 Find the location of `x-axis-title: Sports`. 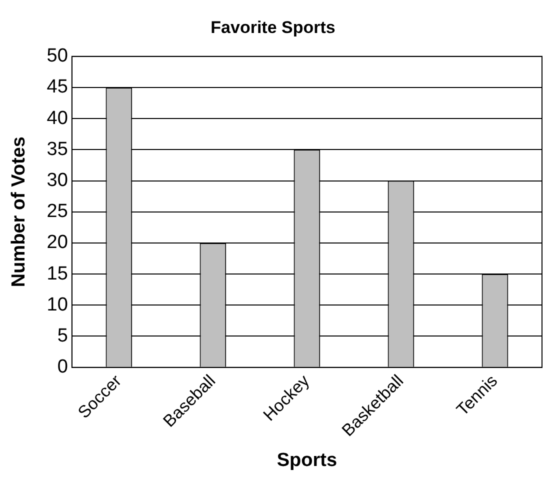

x-axis-title: Sports is located at coordinates (307, 460).